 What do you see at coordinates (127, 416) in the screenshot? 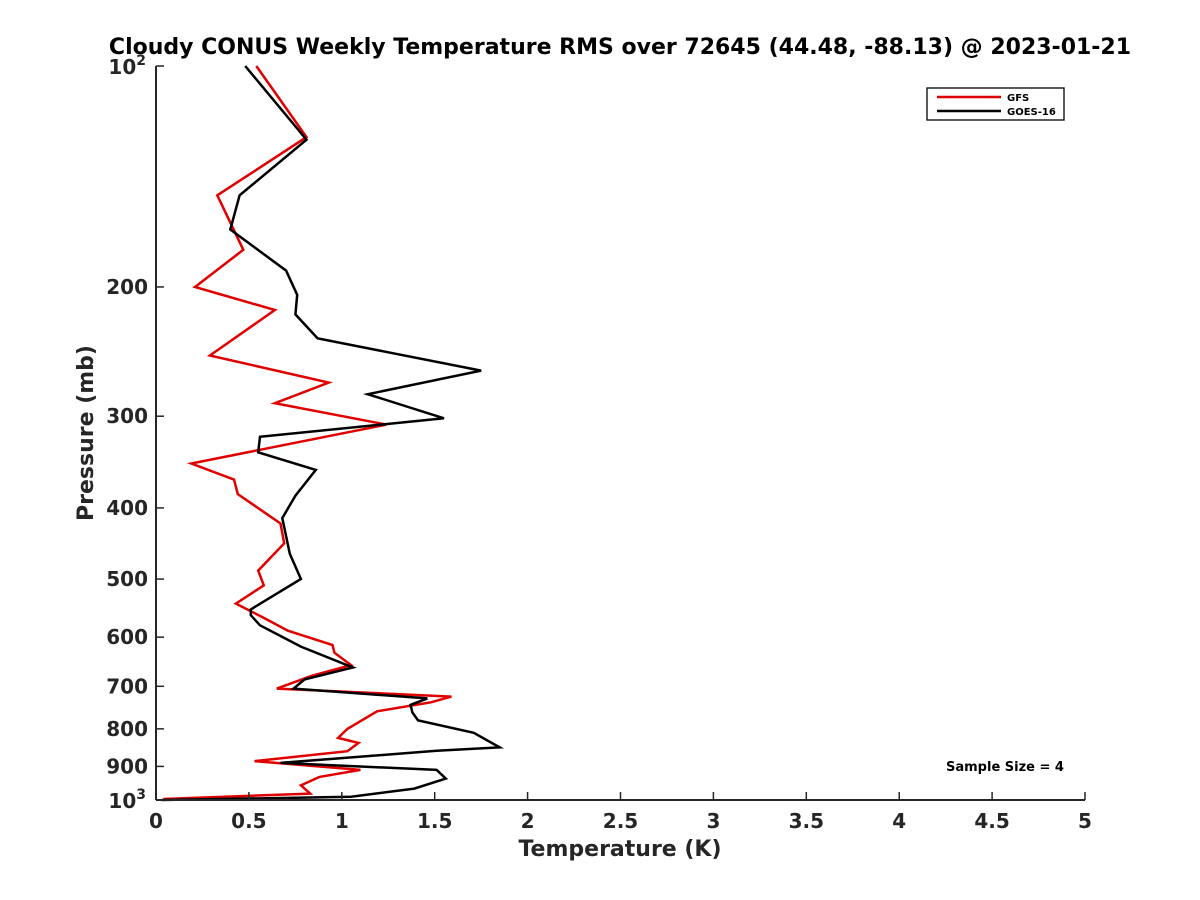
I see `y-tick-label: 300` at bounding box center [127, 416].